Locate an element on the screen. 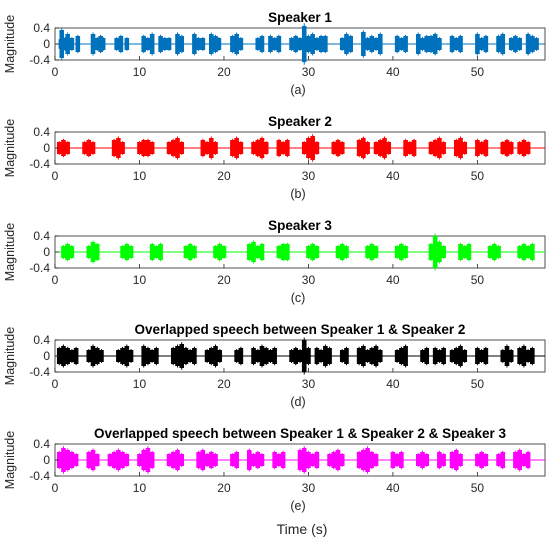 Image resolution: width=550 pixels, height=544 pixels. panel-caption: (b) is located at coordinates (297, 194).